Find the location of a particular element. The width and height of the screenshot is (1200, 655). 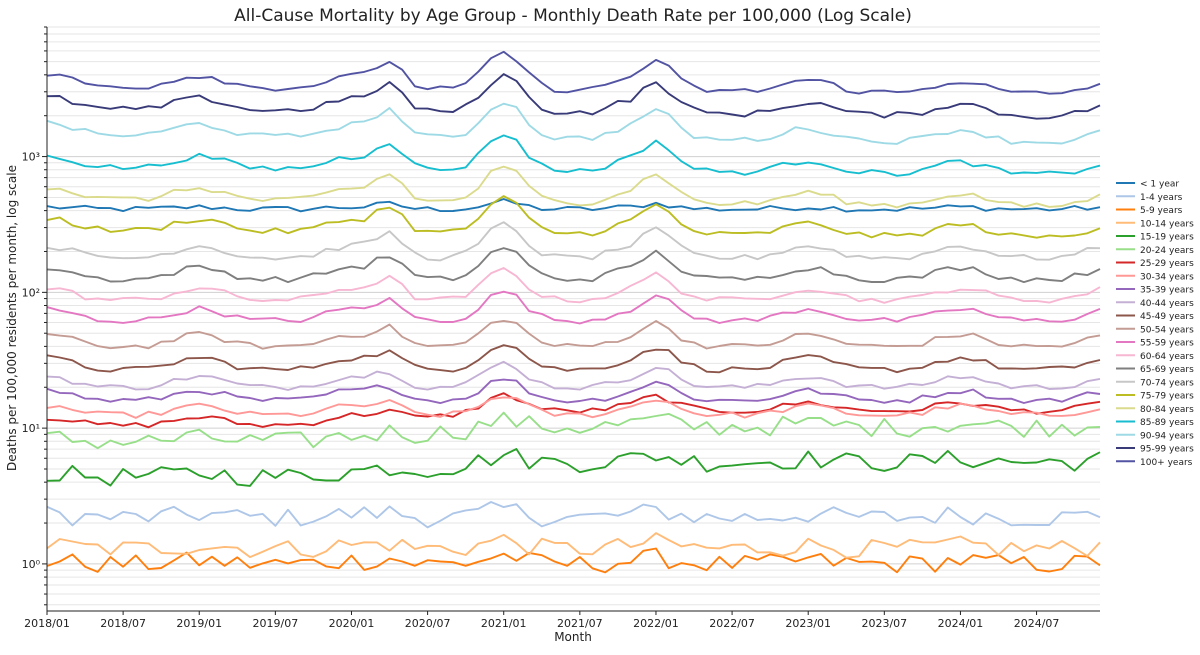

x-axis-label: Month is located at coordinates (573, 637).